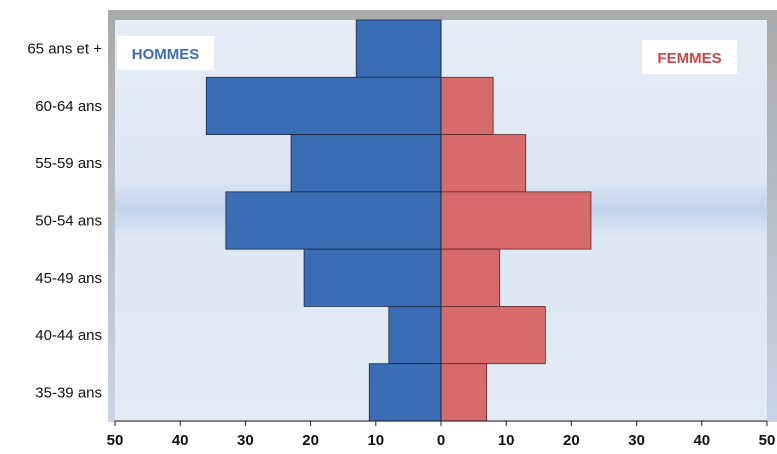 This screenshot has width=777, height=454. I want to click on y-category-label: 55-59 ans, so click(68, 163).